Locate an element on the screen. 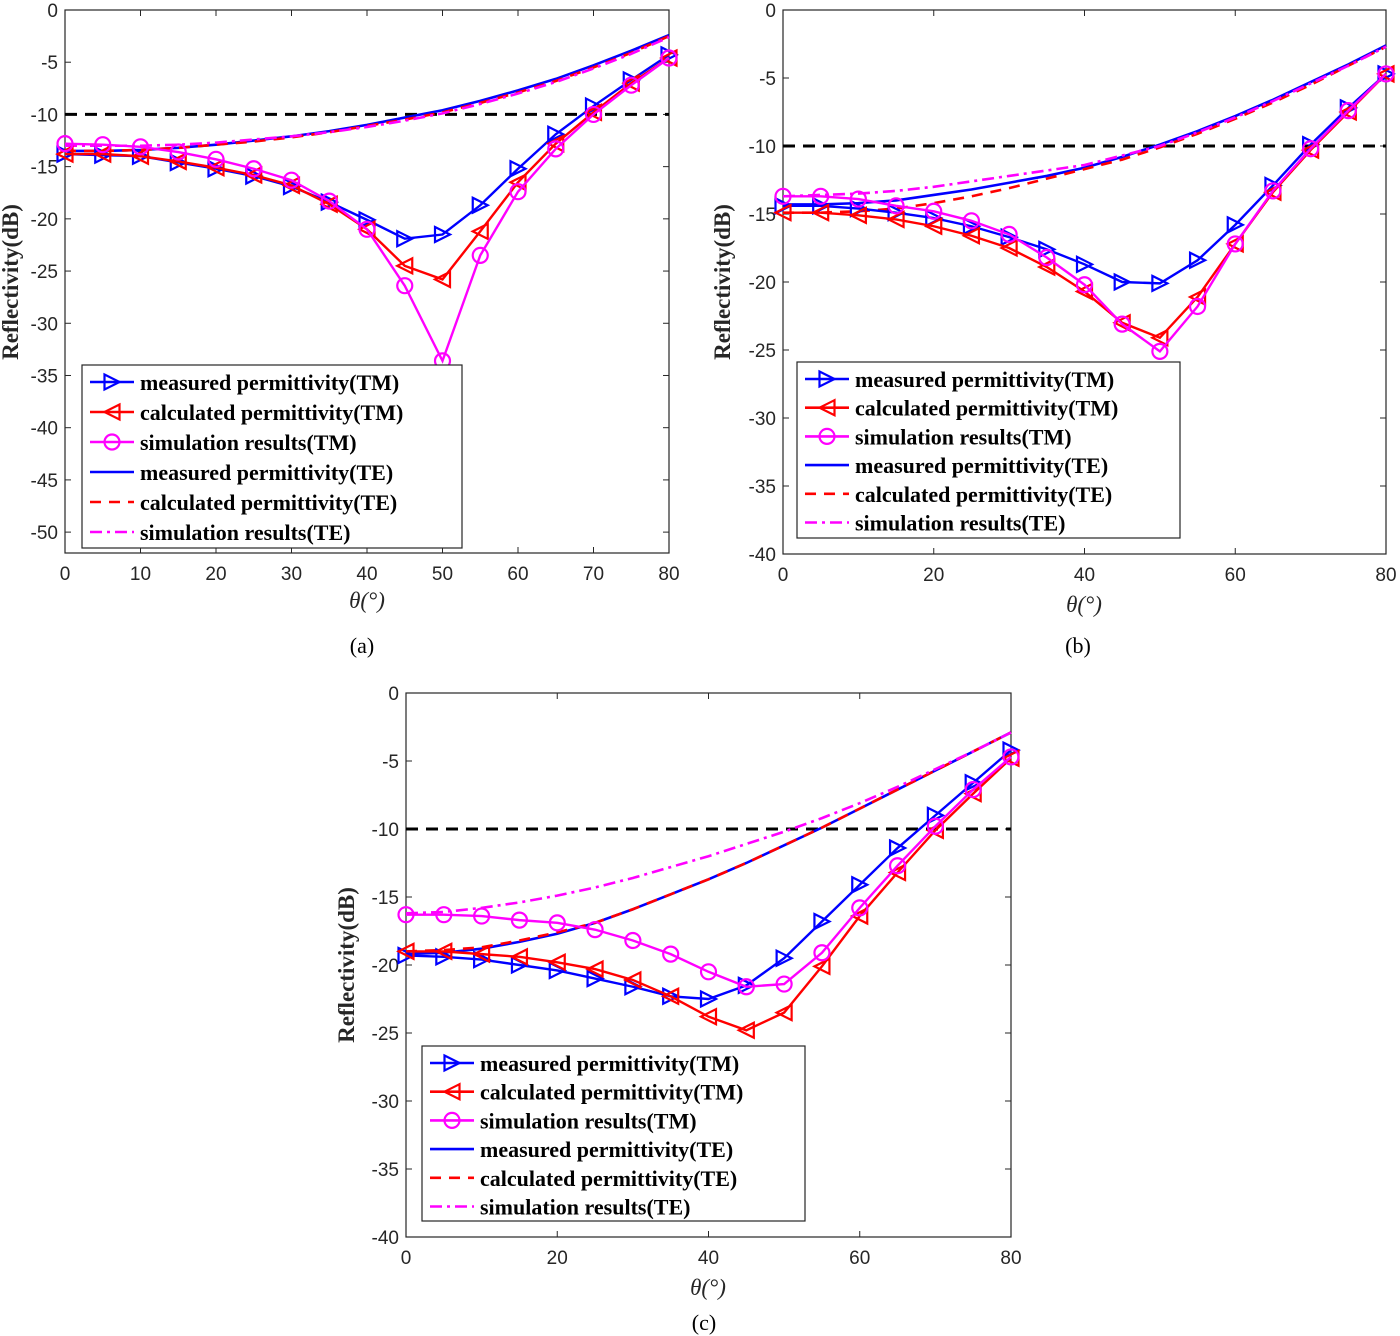  series-simulation-results-te- is located at coordinates (708, 823).